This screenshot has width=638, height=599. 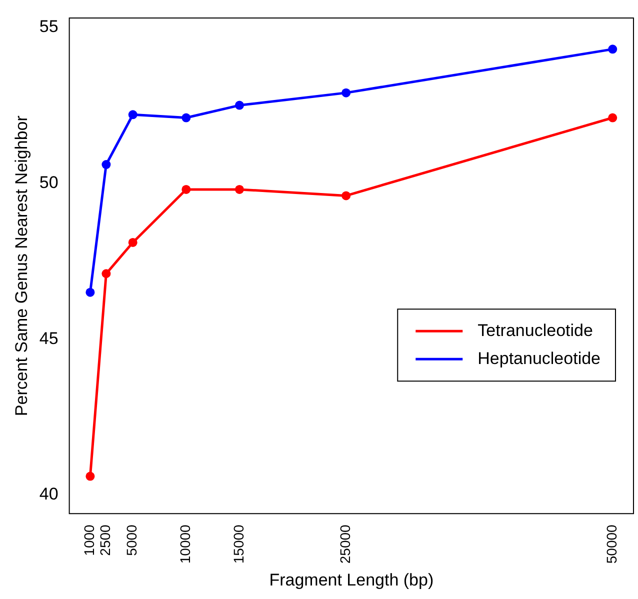 What do you see at coordinates (185, 544) in the screenshot?
I see `x-tick-label: 10000` at bounding box center [185, 544].